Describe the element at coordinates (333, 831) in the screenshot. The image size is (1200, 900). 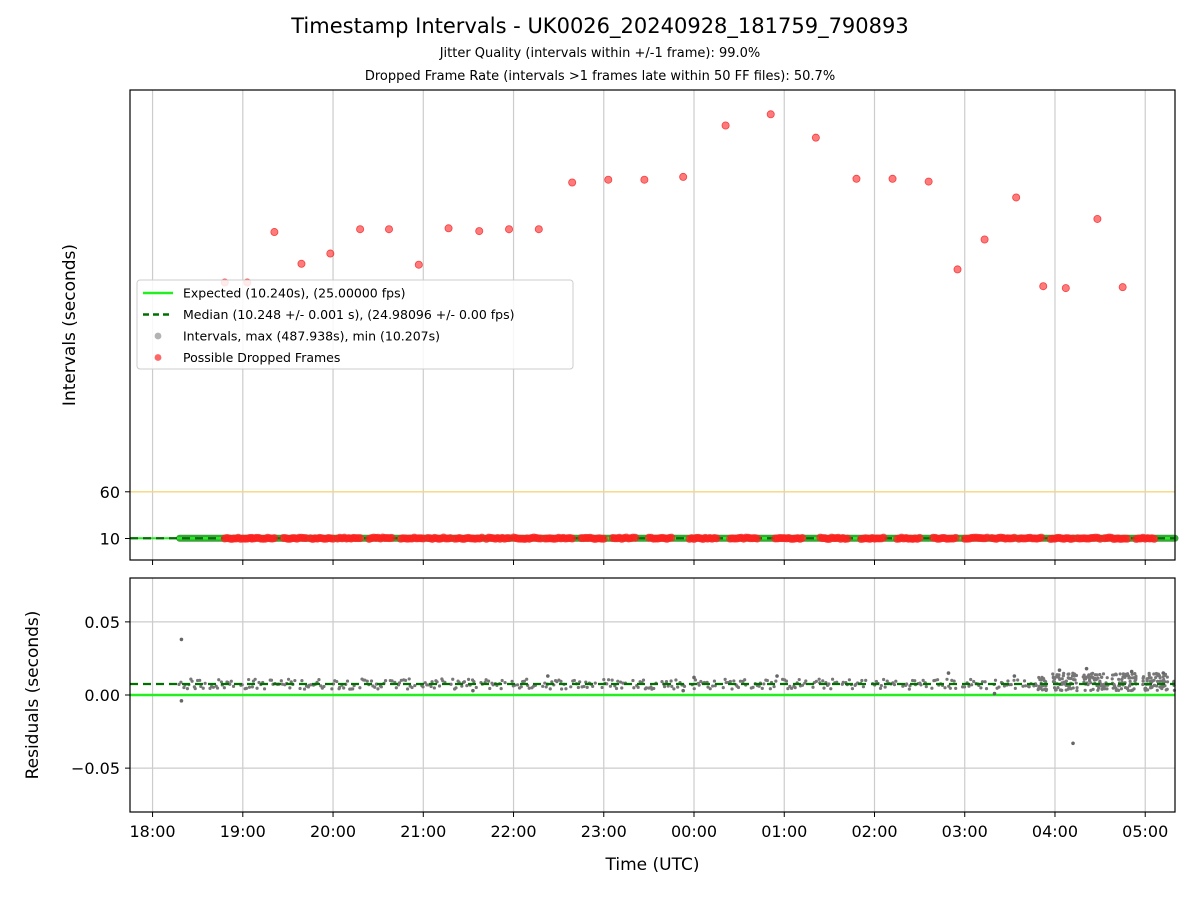
I see `x-tick-label: 20:00` at that location.